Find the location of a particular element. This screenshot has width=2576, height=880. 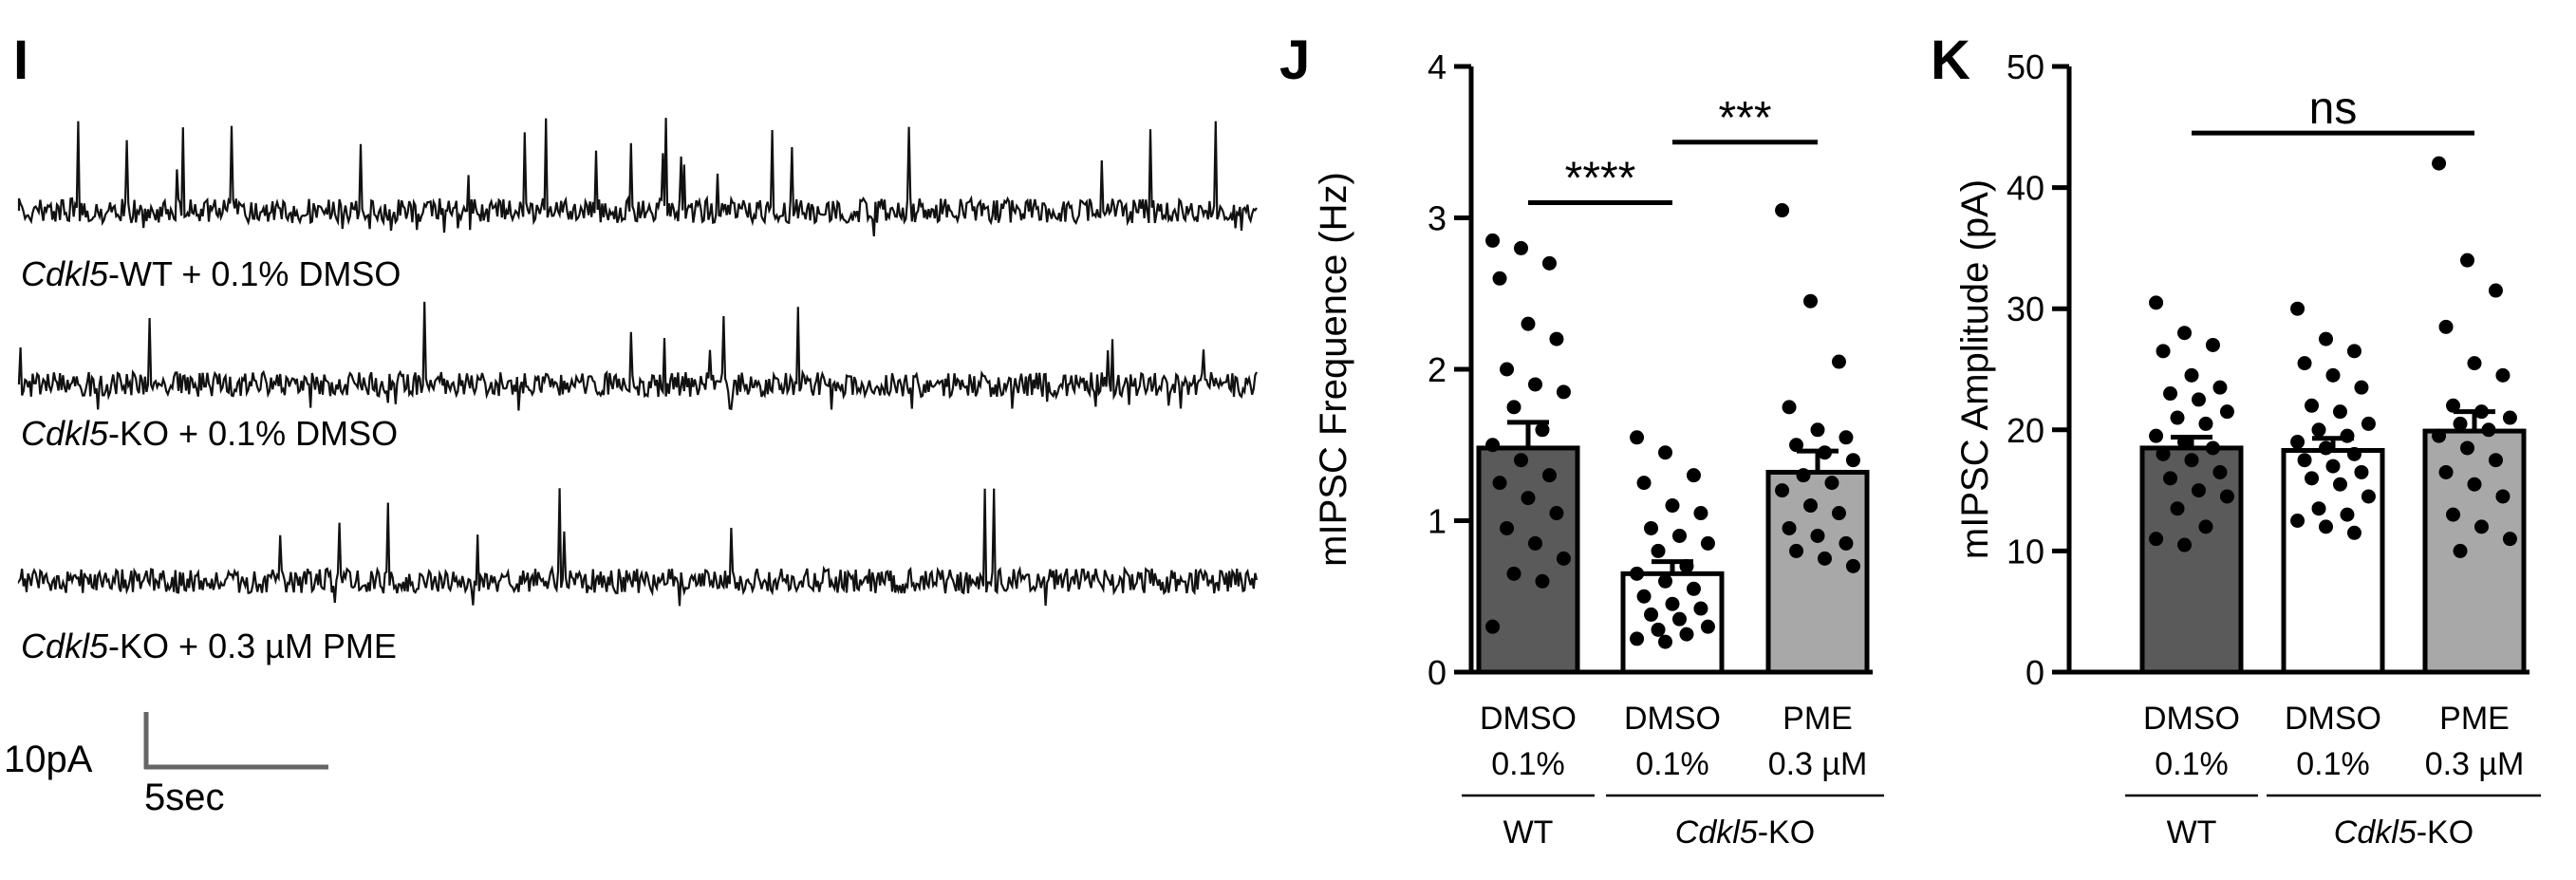

y-tick-label: 20 is located at coordinates (2025, 430).